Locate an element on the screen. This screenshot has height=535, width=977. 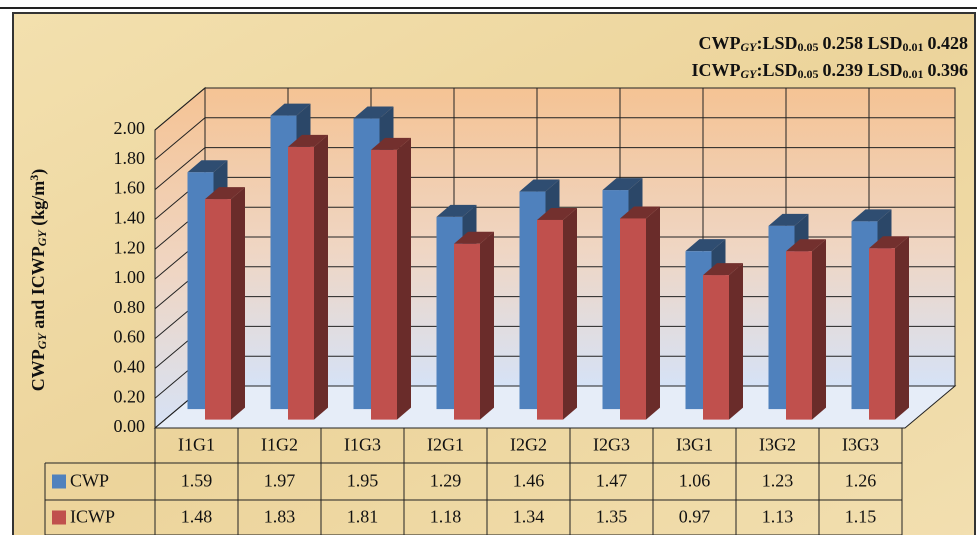
table-value: 1.95 is located at coordinates (363, 481).